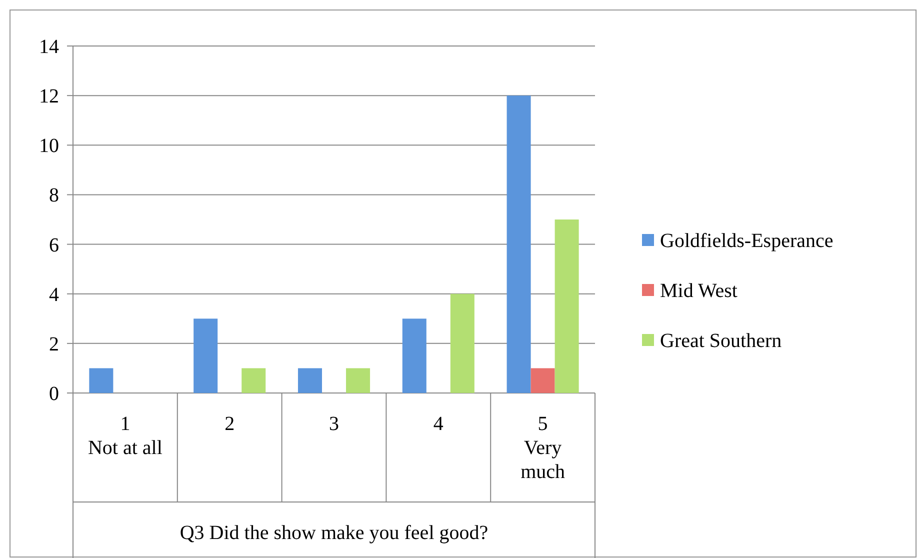 Image resolution: width=917 pixels, height=558 pixels. Describe the element at coordinates (438, 424) in the screenshot. I see `x-tick-label: 4` at that location.